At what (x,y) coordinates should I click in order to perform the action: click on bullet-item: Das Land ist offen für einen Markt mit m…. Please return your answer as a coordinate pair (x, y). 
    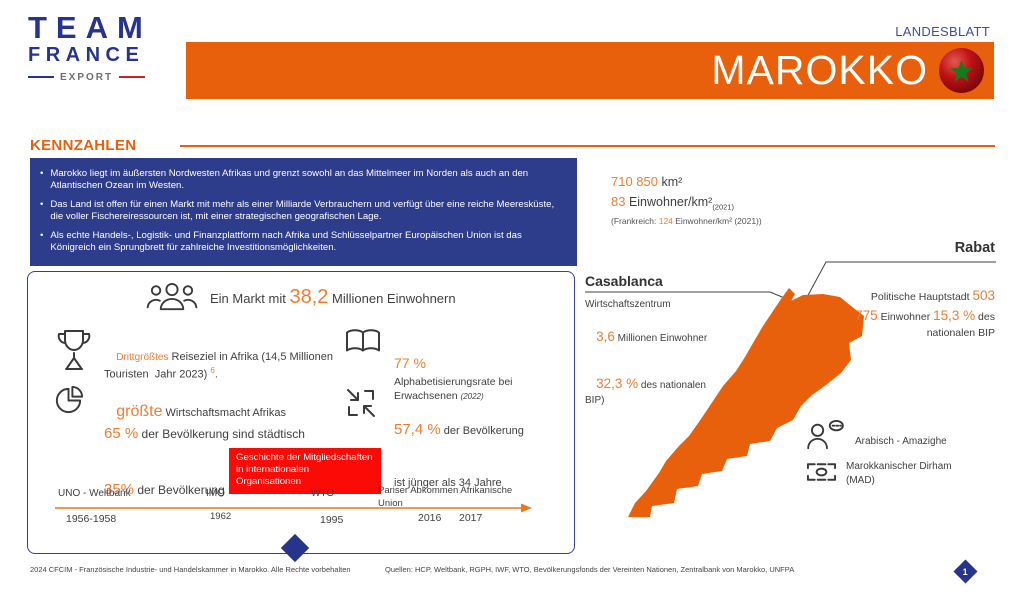
    Looking at the image, I should click on (302, 211).